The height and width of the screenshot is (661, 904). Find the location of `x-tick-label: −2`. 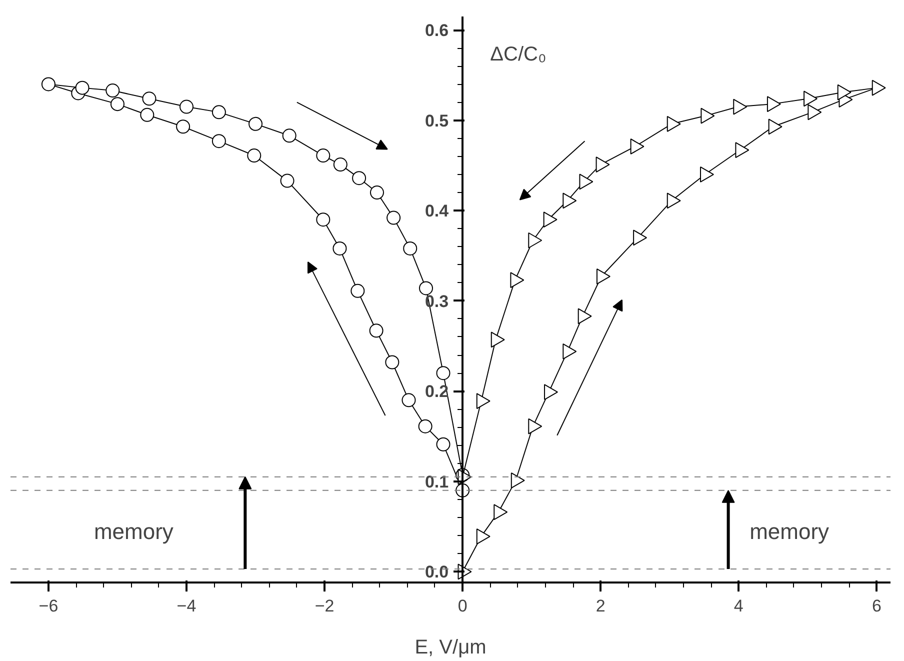

x-tick-label: −2 is located at coordinates (324, 606).